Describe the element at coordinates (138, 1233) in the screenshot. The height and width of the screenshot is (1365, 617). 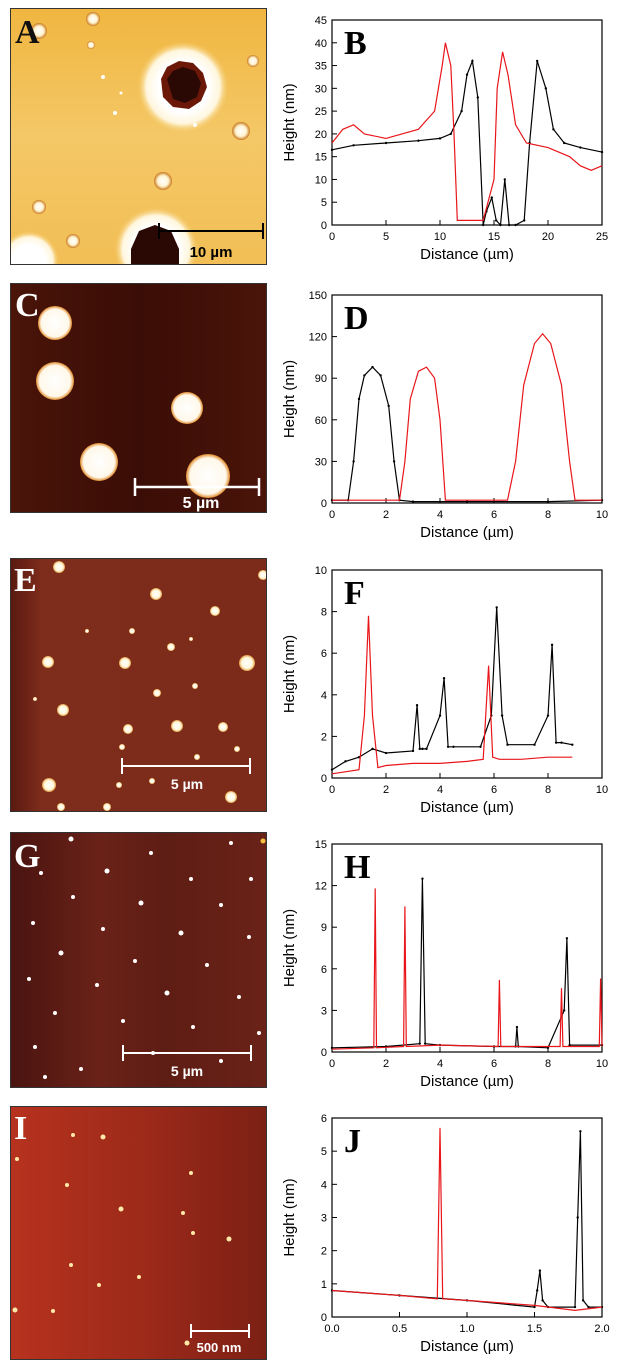
I see `afm-image-i: 500 nm I` at that location.